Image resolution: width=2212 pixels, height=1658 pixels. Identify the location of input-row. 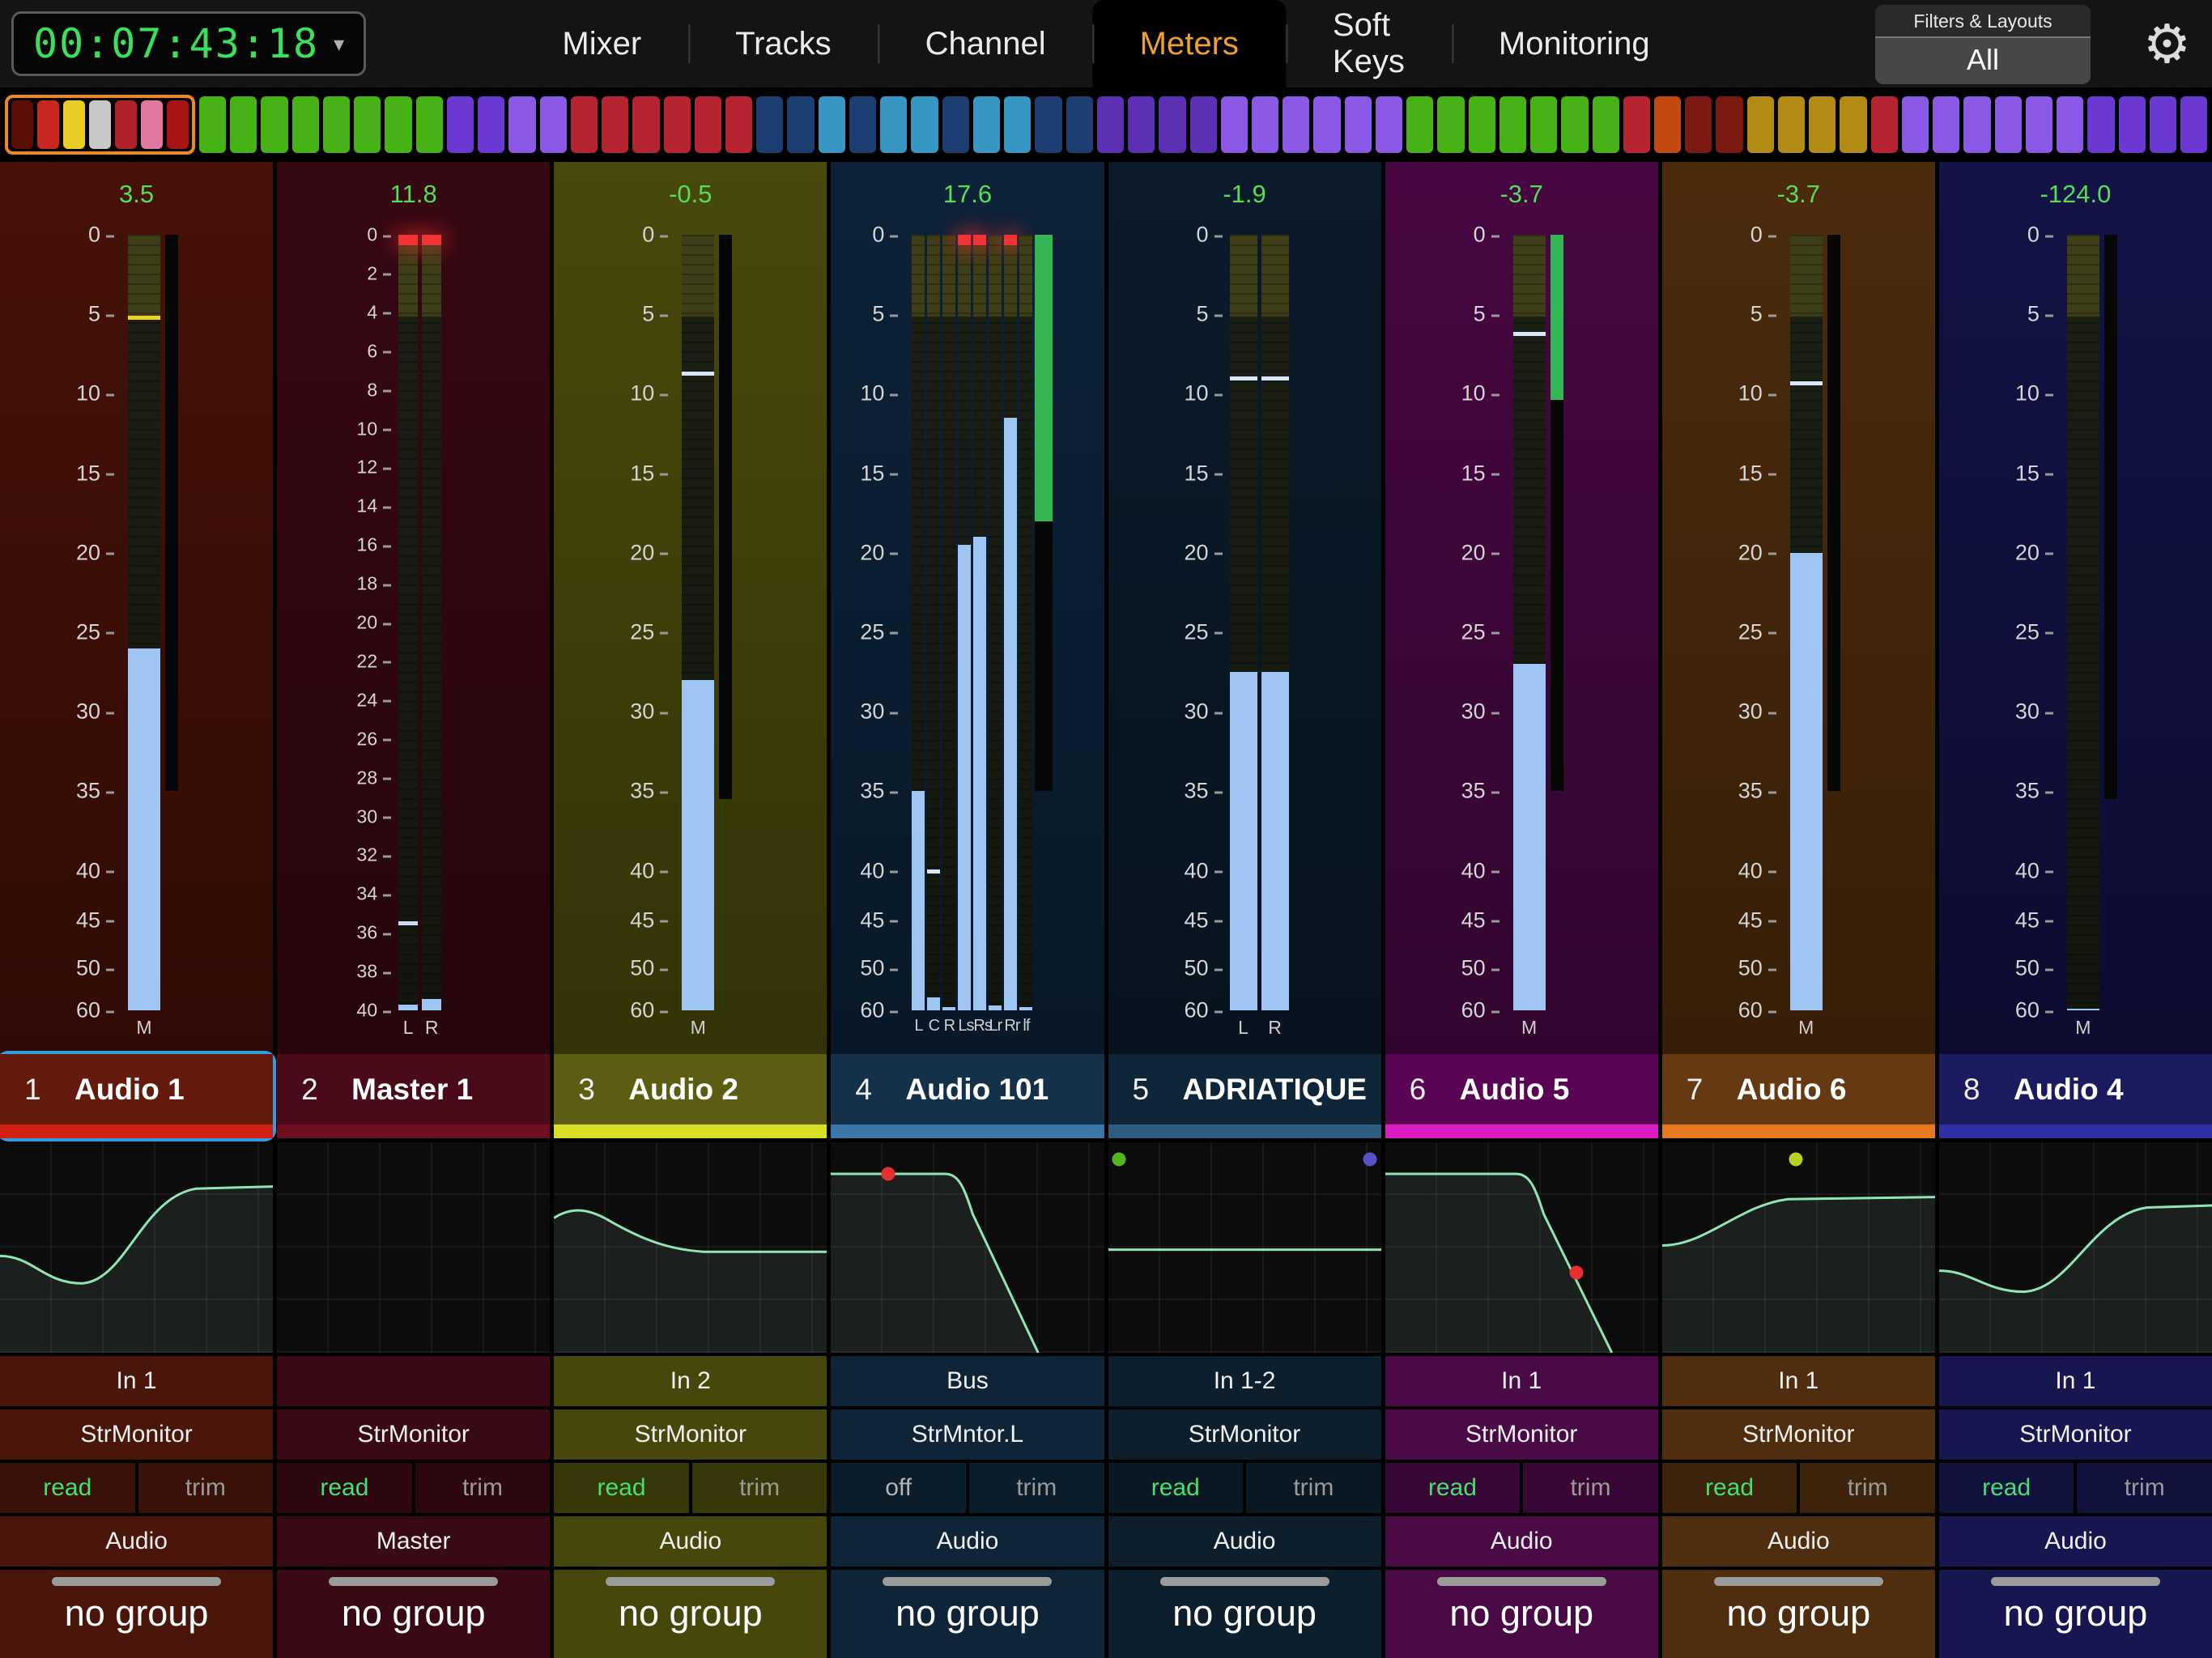
(414, 1381).